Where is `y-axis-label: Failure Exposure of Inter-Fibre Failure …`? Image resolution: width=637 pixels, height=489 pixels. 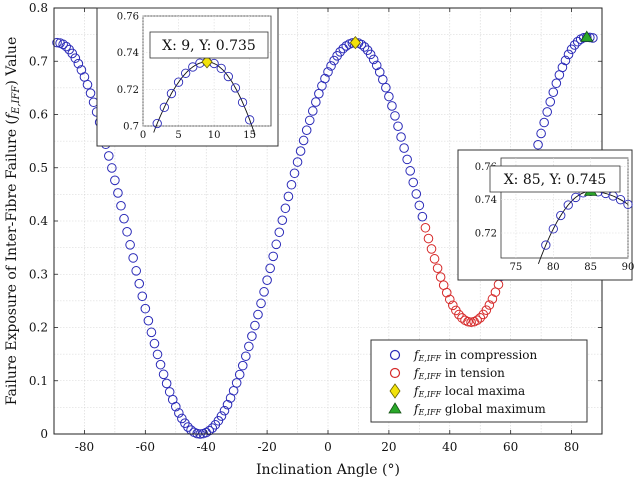
y-axis-label: Failure Exposure of Inter-Fibre Failure … is located at coordinates (13, 221).